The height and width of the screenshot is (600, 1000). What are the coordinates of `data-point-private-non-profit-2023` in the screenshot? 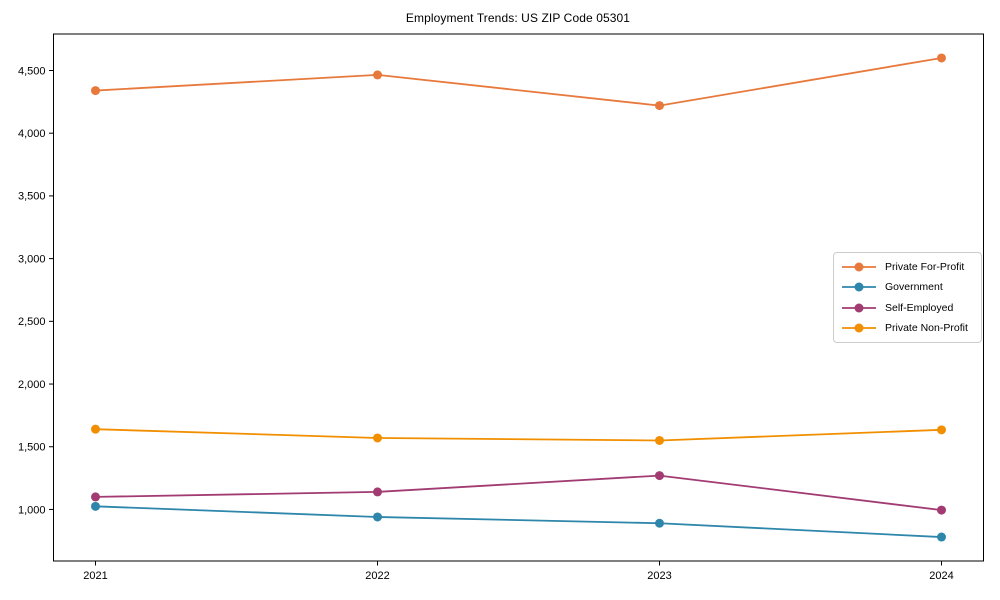 It's located at (659, 440).